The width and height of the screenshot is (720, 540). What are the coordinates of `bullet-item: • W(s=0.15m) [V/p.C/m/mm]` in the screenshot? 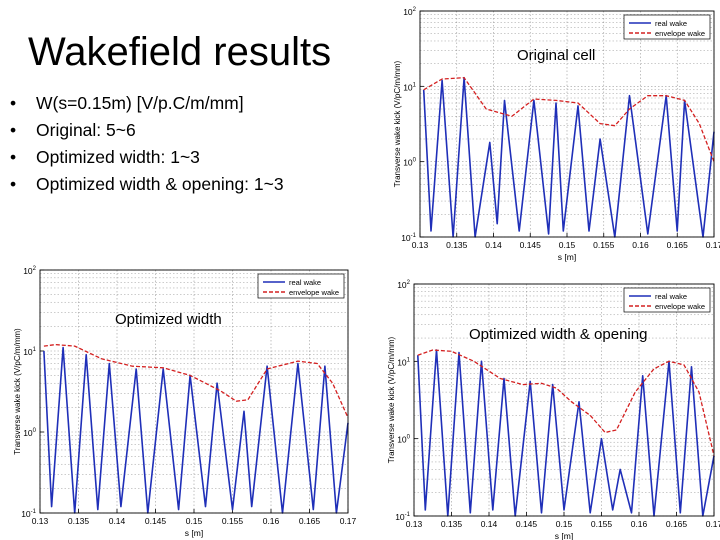 It's located at (145, 103).